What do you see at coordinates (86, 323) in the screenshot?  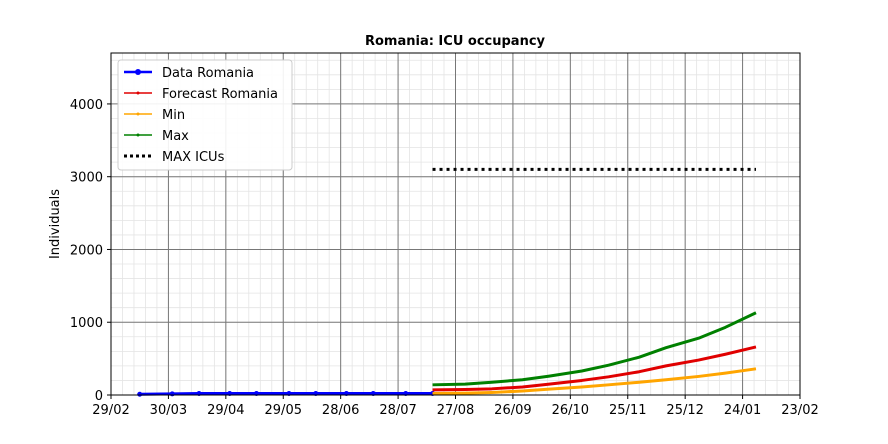 I see `y-tick-label: 1000` at bounding box center [86, 323].